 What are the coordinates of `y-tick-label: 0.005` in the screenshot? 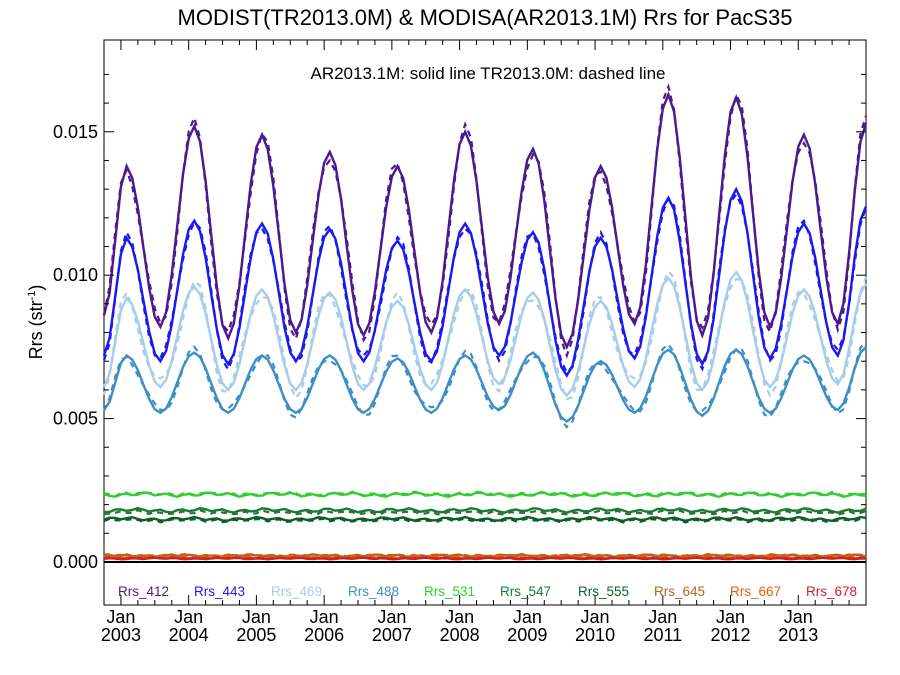 It's located at (75, 419).